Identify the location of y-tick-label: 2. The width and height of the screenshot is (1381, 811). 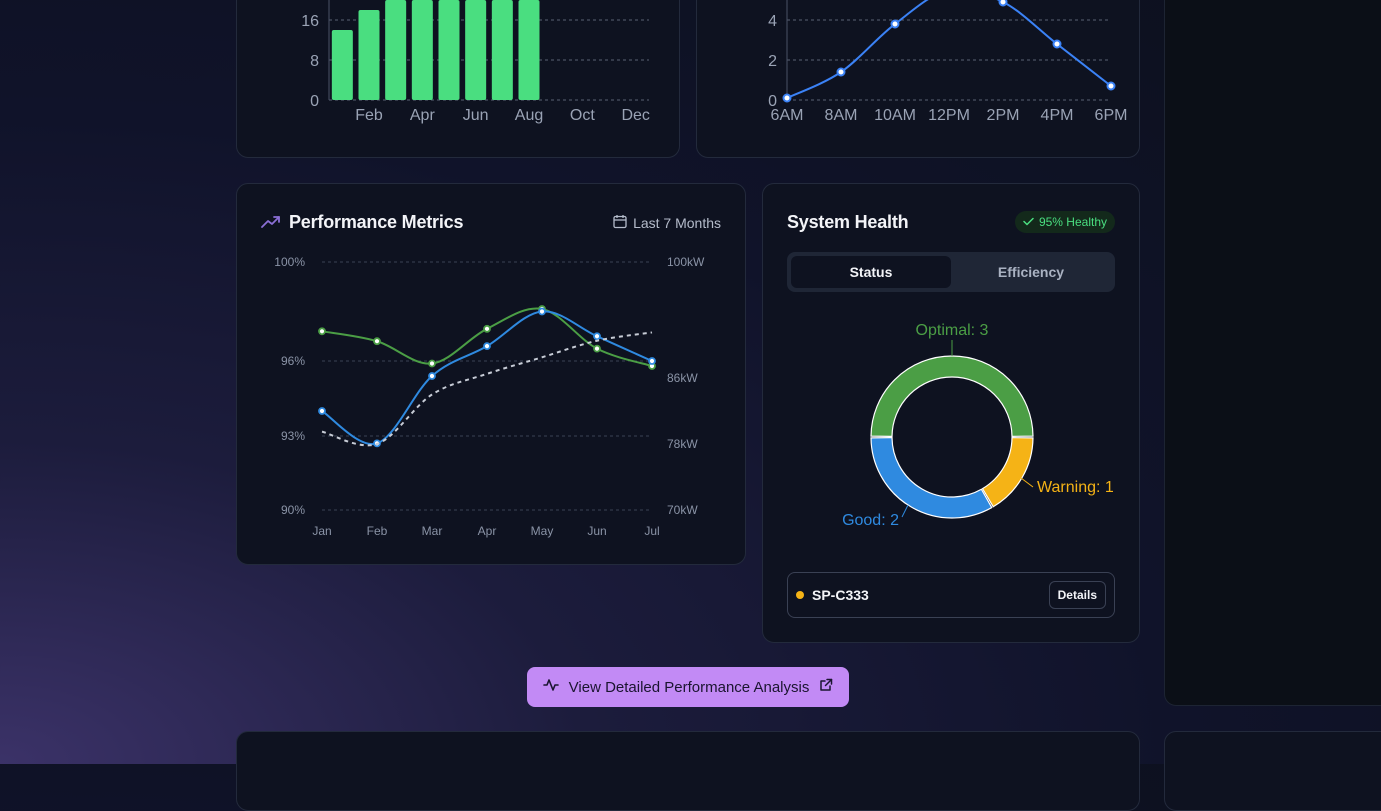
(772, 61).